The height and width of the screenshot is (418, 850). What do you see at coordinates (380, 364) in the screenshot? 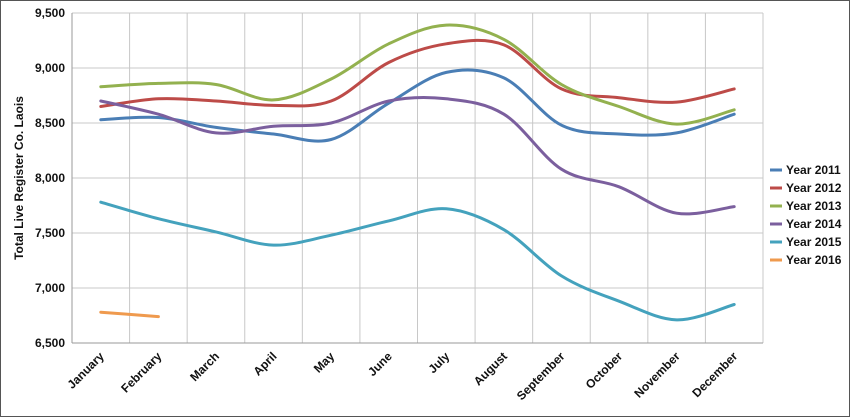
I see `x-tick-label: June` at bounding box center [380, 364].